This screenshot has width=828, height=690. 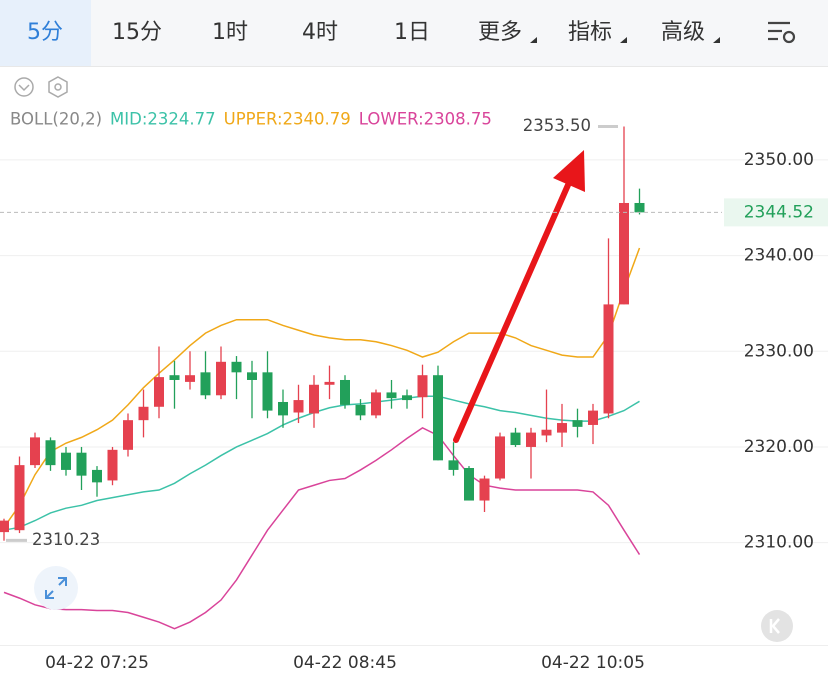 I want to click on tab-bar, so click(x=414, y=33).